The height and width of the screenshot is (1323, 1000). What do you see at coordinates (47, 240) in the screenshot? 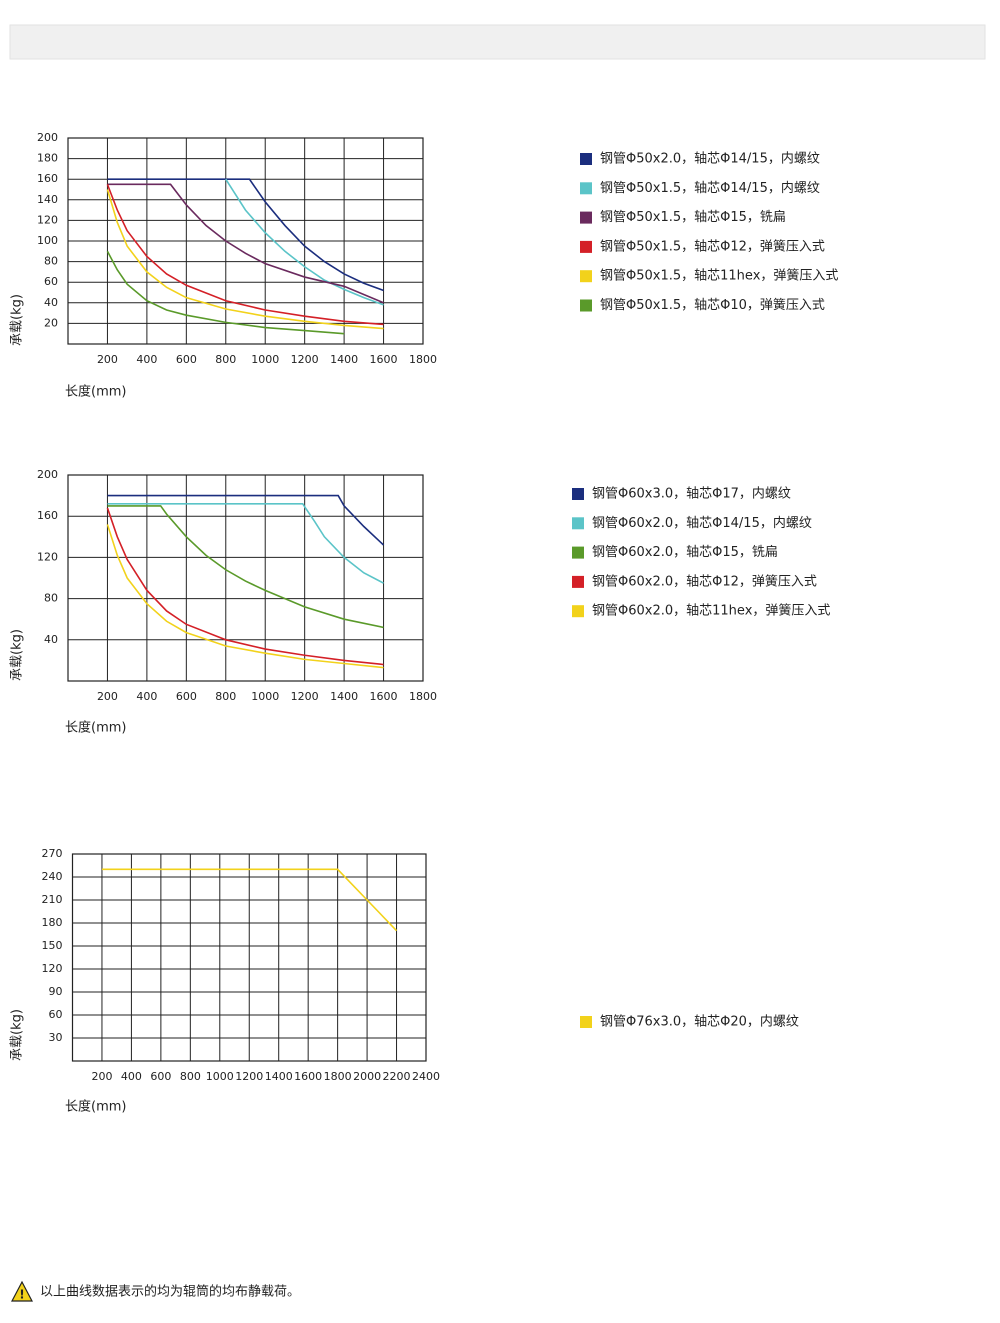
I see `y-tick-label: 100` at bounding box center [47, 240].